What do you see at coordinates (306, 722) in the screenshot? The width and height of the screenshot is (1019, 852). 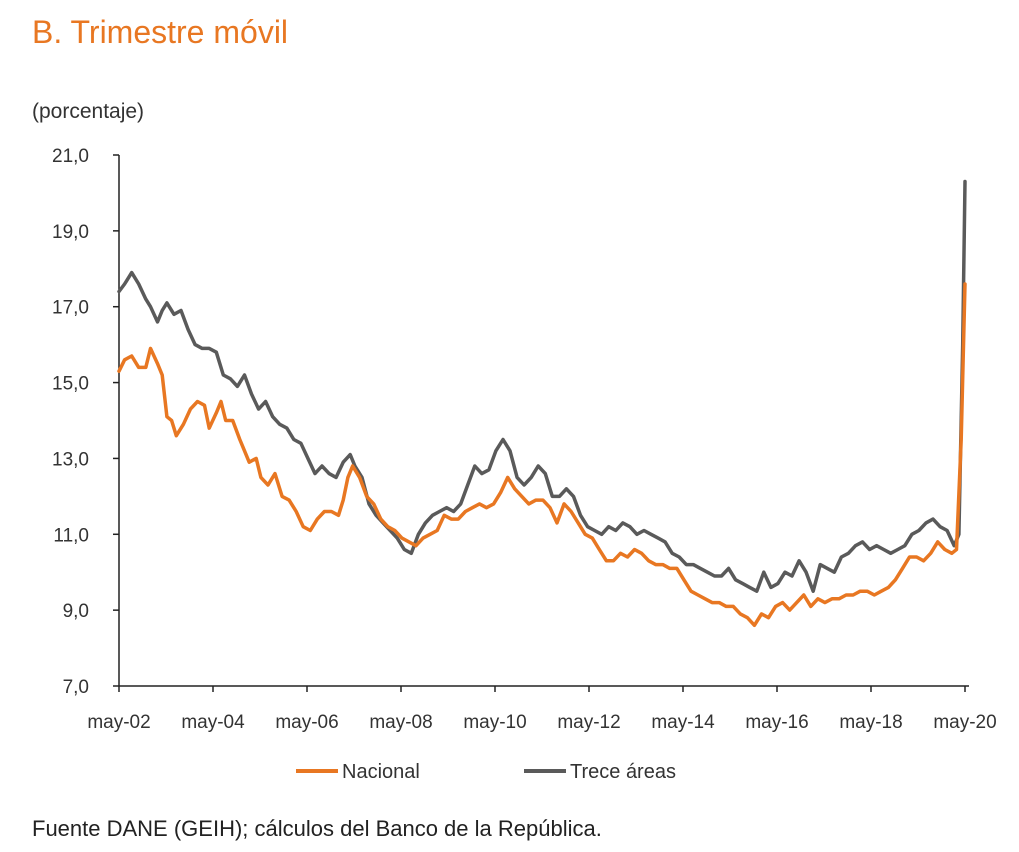 I see `x-tick-label: may-06` at bounding box center [306, 722].